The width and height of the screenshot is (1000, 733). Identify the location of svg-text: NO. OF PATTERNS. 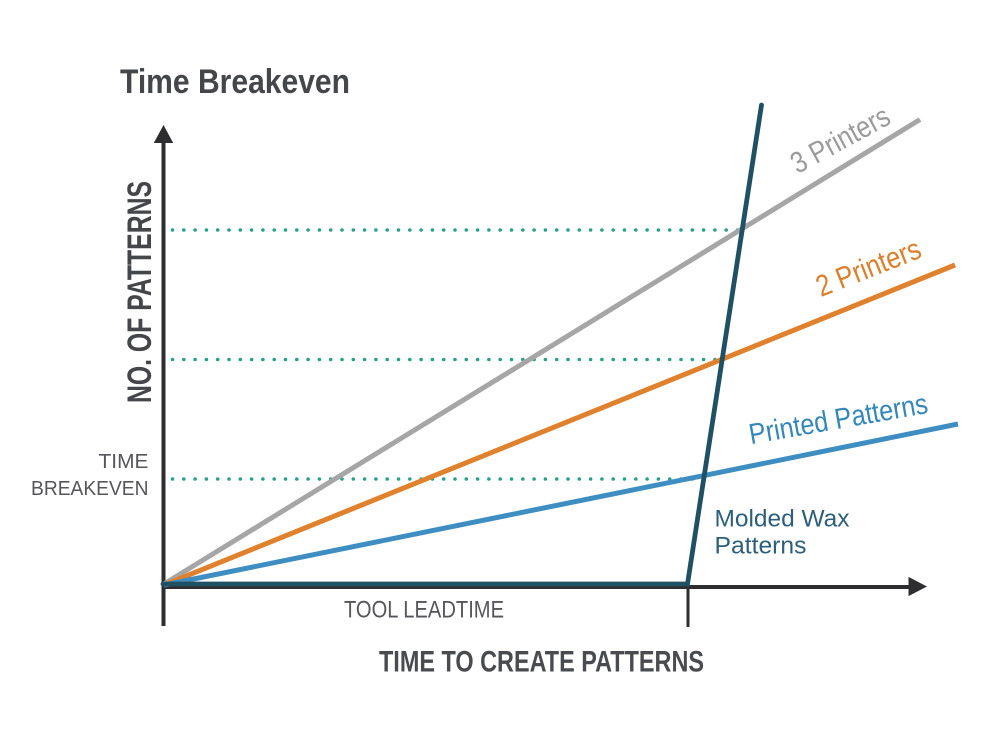
(140, 292).